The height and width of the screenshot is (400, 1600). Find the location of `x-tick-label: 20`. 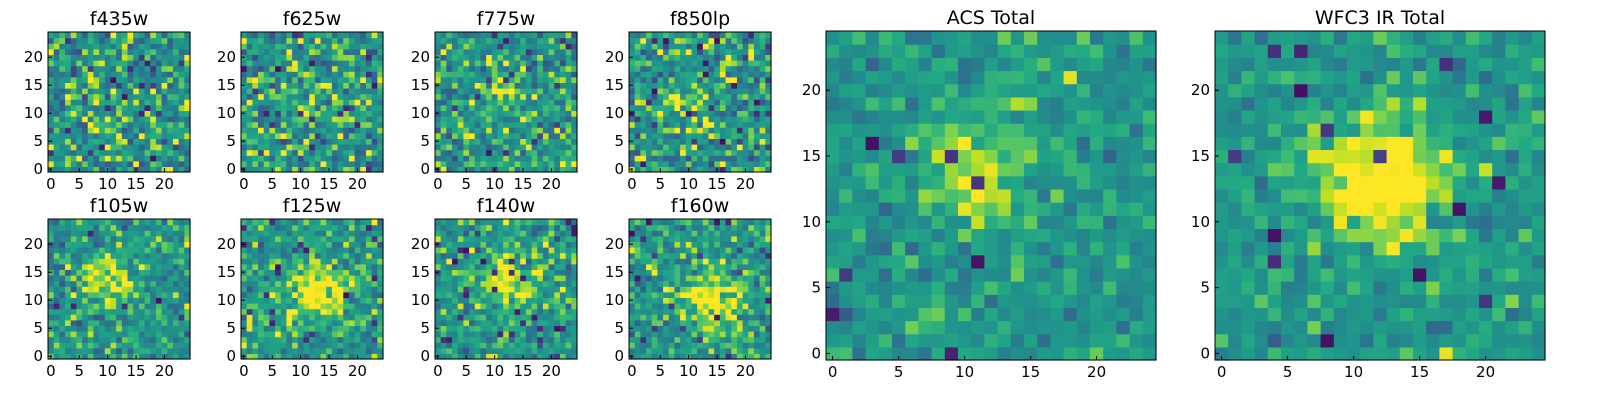

x-tick-label: 20 is located at coordinates (357, 371).